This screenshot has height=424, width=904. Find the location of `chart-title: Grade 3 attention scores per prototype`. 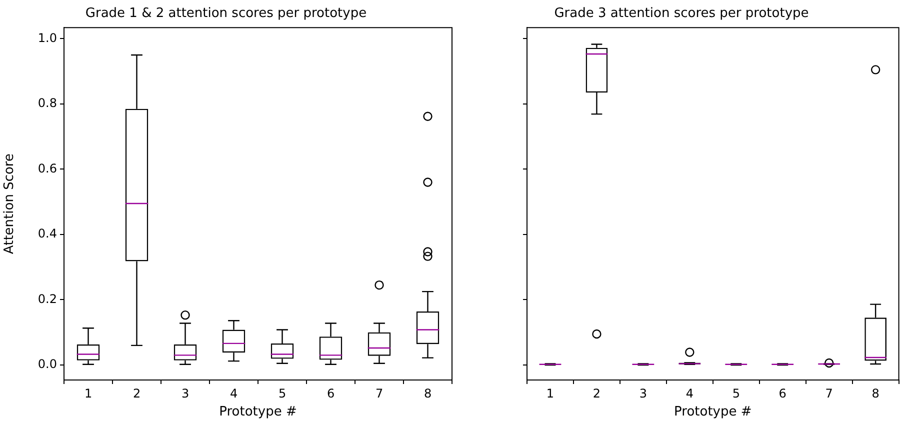

chart-title: Grade 3 attention scores per prototype is located at coordinates (681, 14).